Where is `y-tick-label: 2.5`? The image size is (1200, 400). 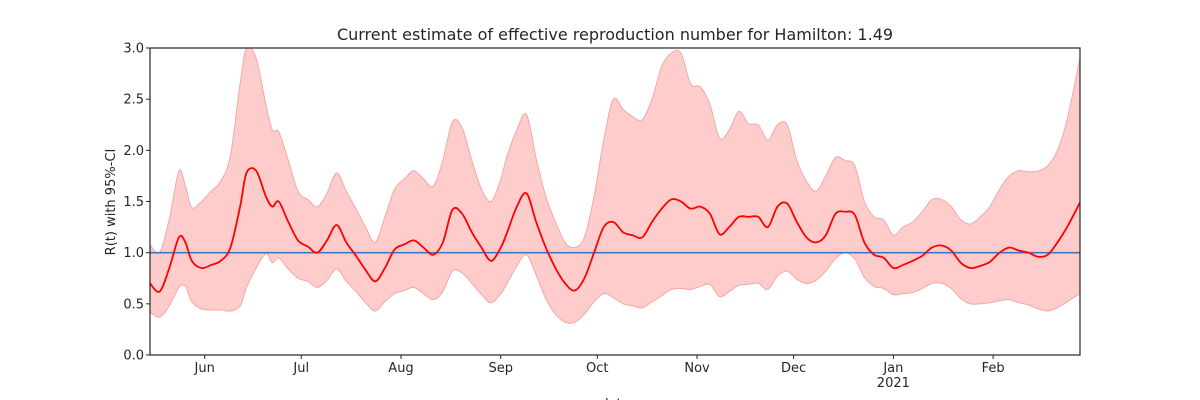
y-tick-label: 2.5 is located at coordinates (133, 100).